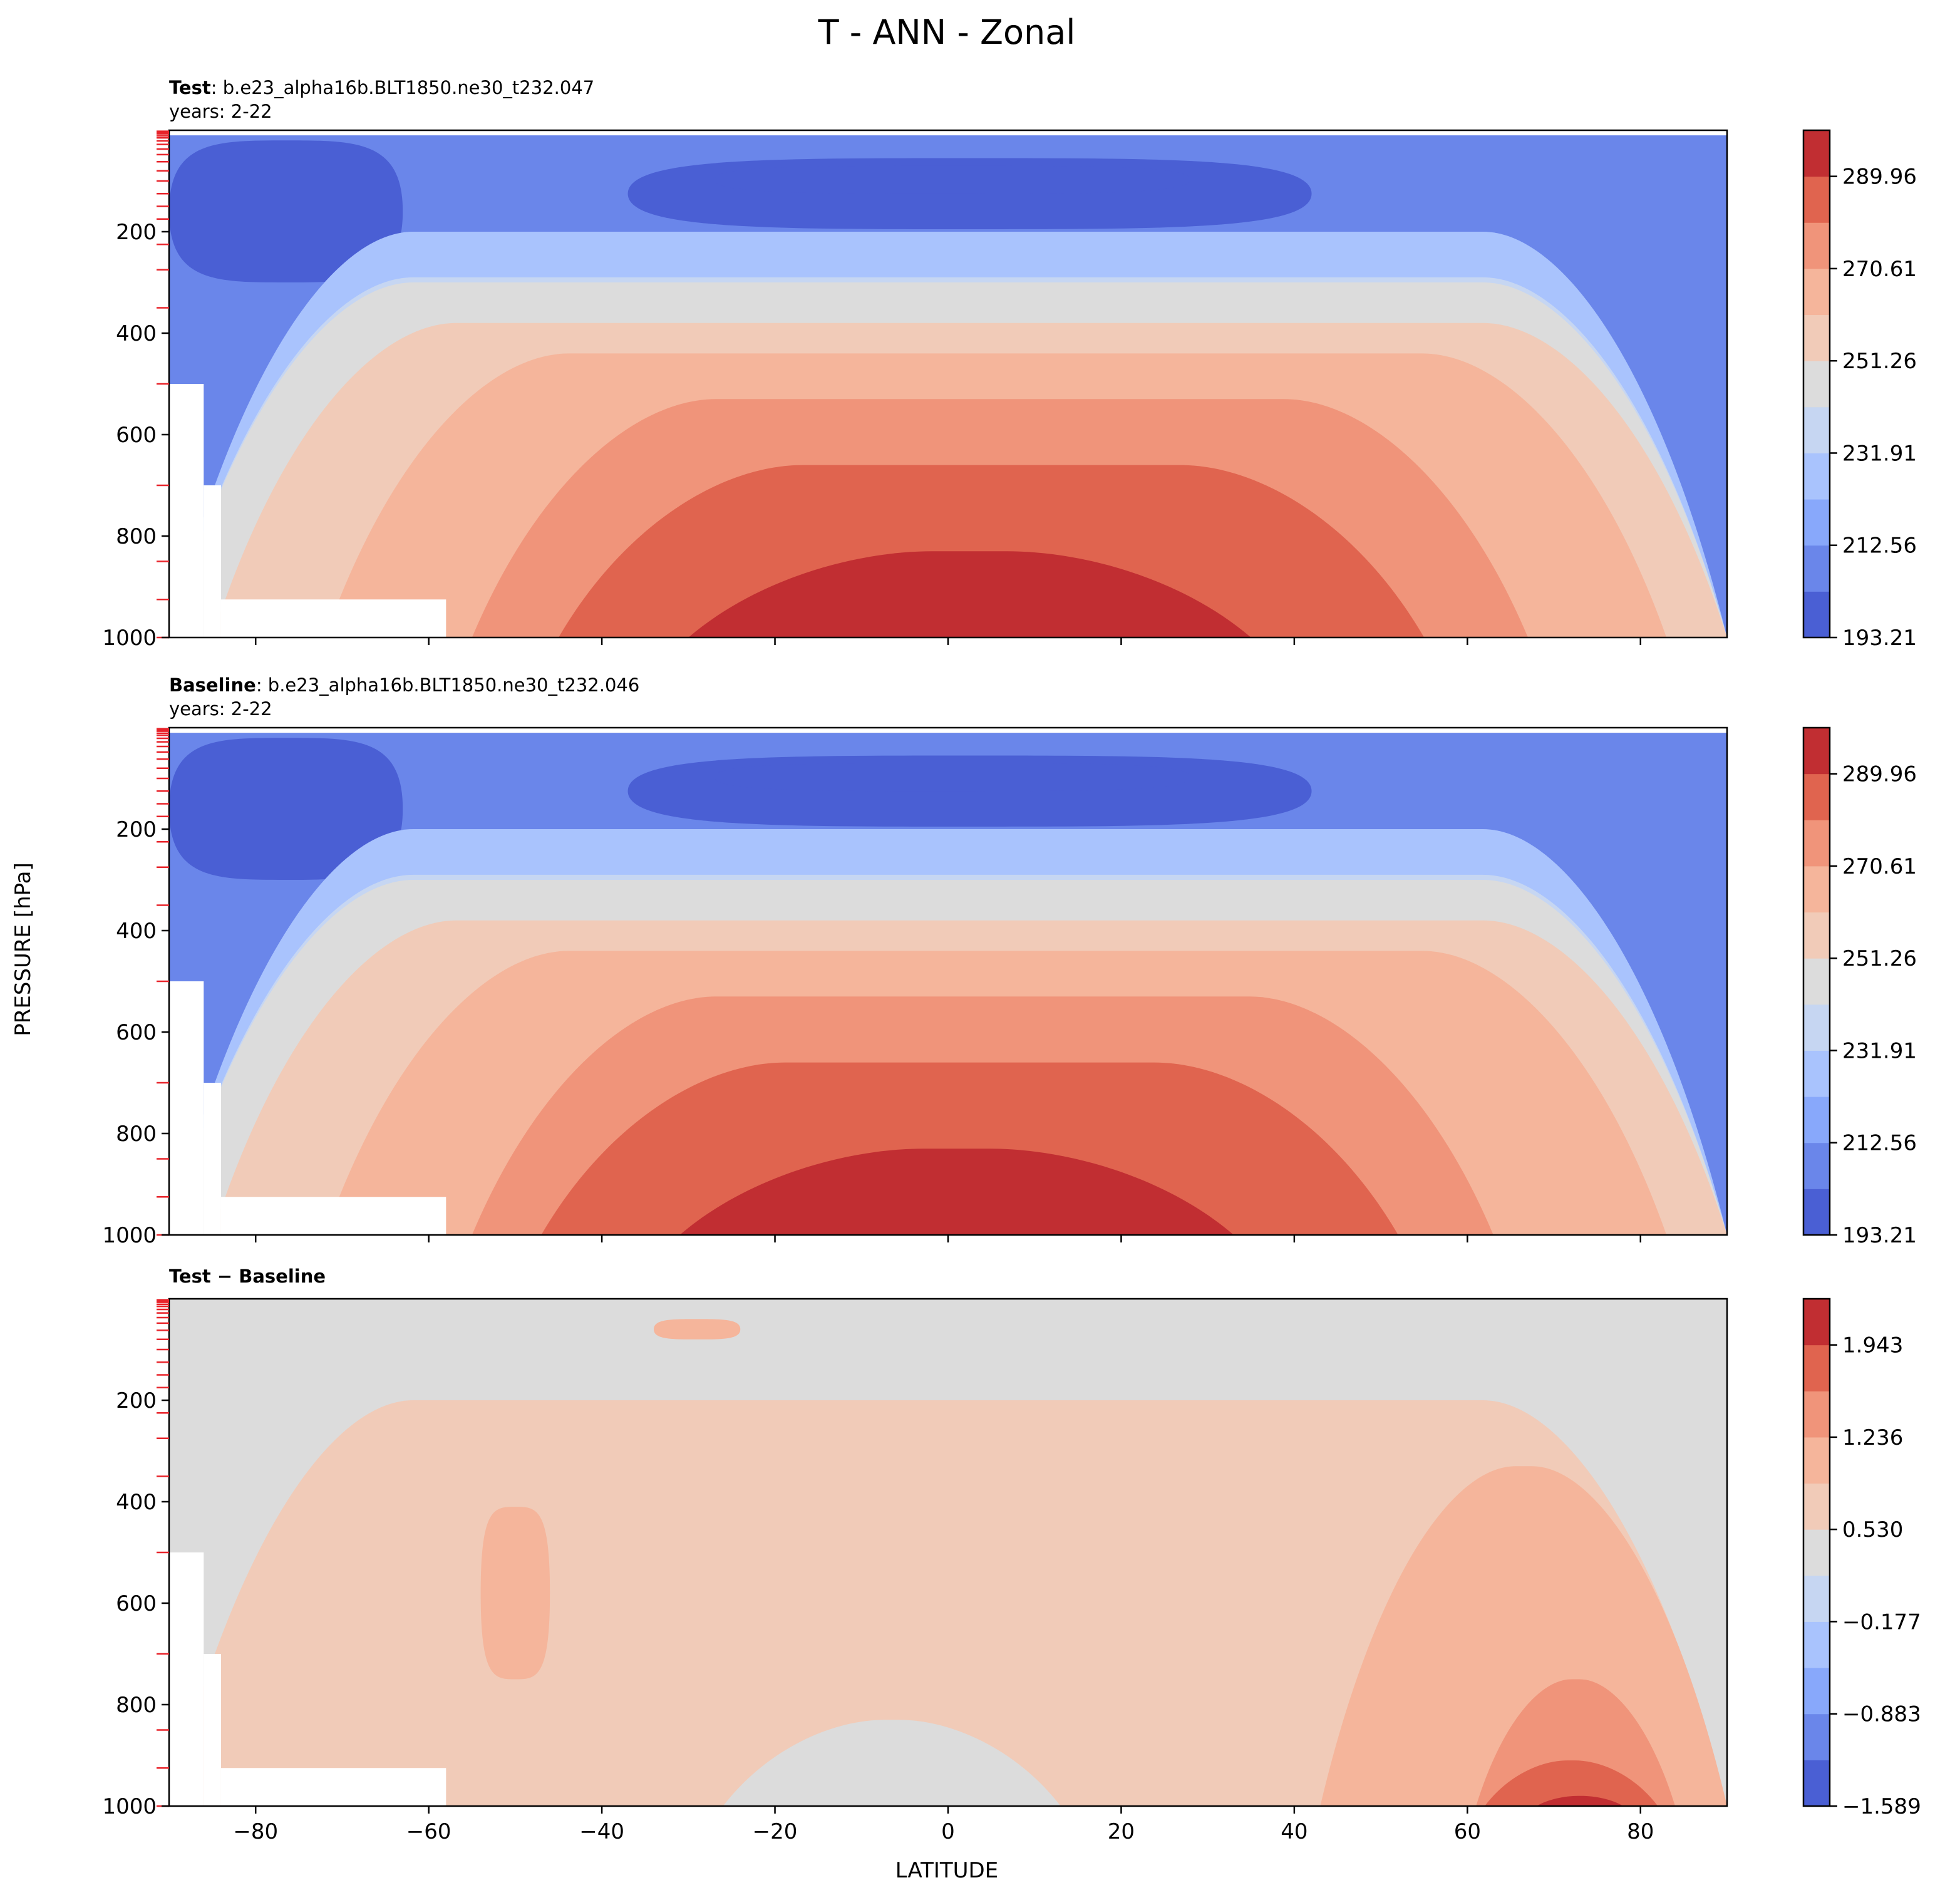 This screenshot has width=1960, height=1900. I want to click on panel-label-bold: Test, so click(190, 87).